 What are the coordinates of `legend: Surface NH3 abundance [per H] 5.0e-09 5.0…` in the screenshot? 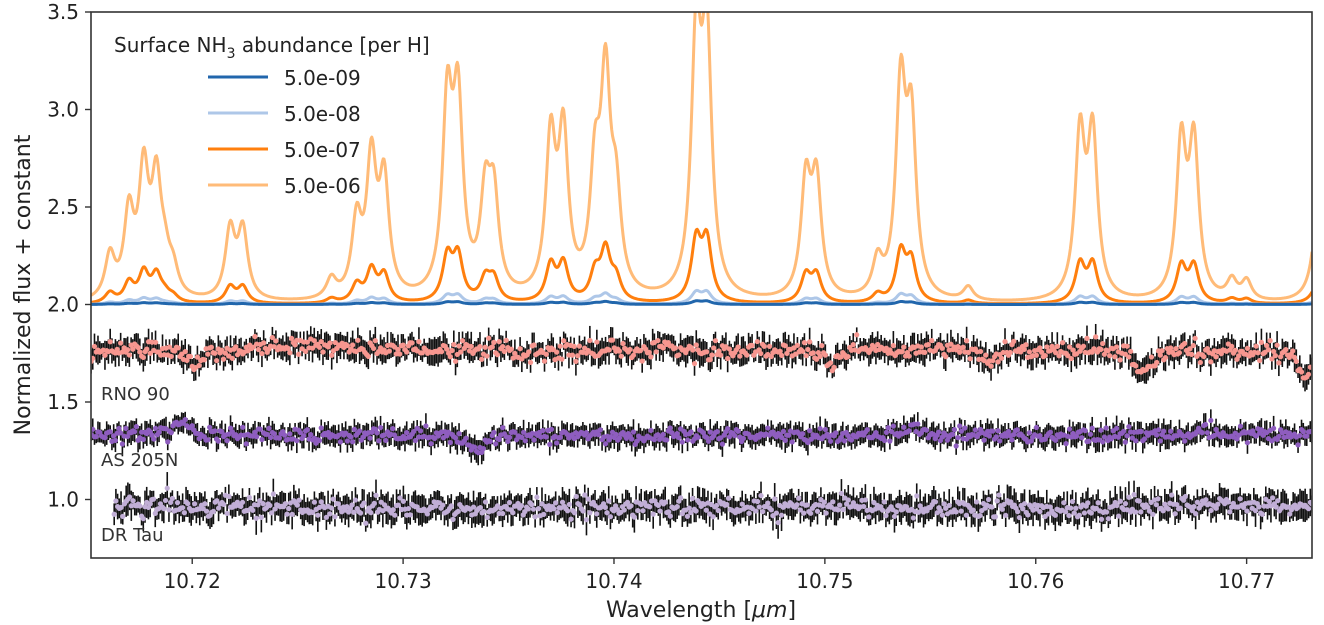 It's located at (272, 115).